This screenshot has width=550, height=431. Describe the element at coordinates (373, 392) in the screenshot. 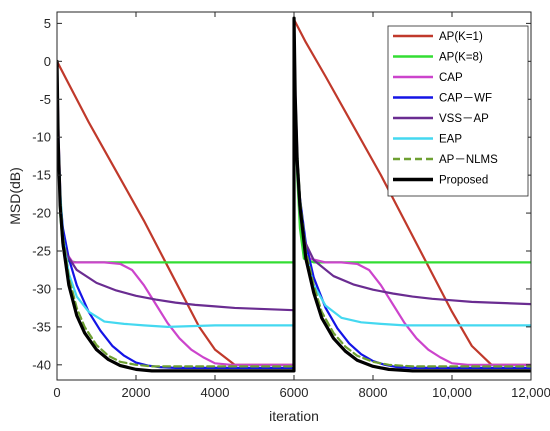

I see `x-tick-label: 8000` at that location.